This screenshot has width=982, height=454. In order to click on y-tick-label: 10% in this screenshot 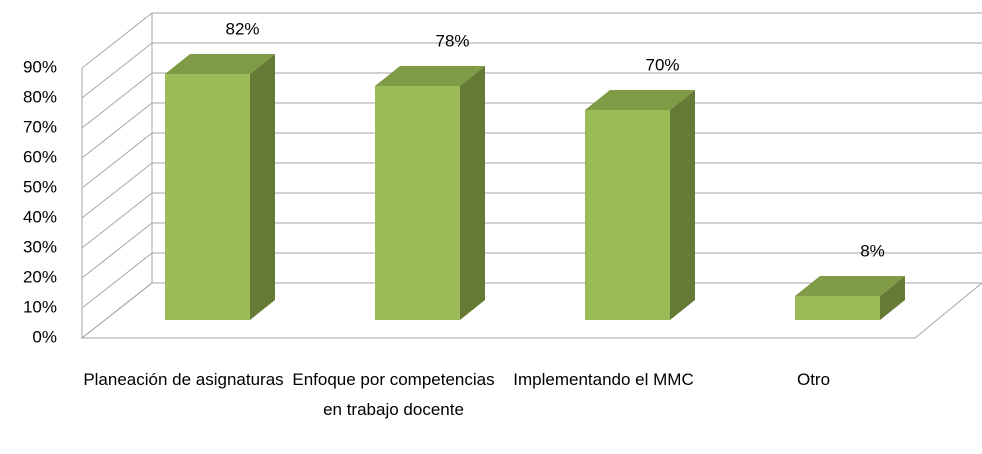, I will do `click(40, 306)`.